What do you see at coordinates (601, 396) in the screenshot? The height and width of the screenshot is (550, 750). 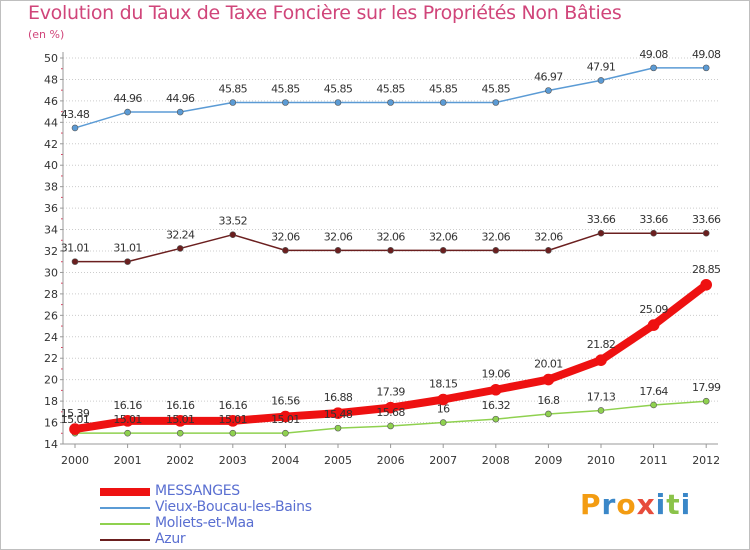 I see `data-label-moliets-et-maa: 17.13` at bounding box center [601, 396].